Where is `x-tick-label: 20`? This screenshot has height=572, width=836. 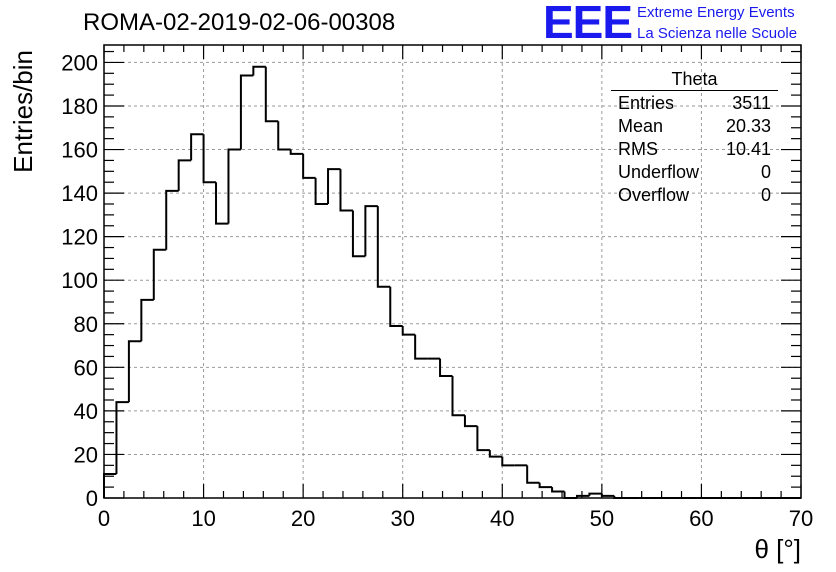 x-tick-label: 20 is located at coordinates (303, 518).